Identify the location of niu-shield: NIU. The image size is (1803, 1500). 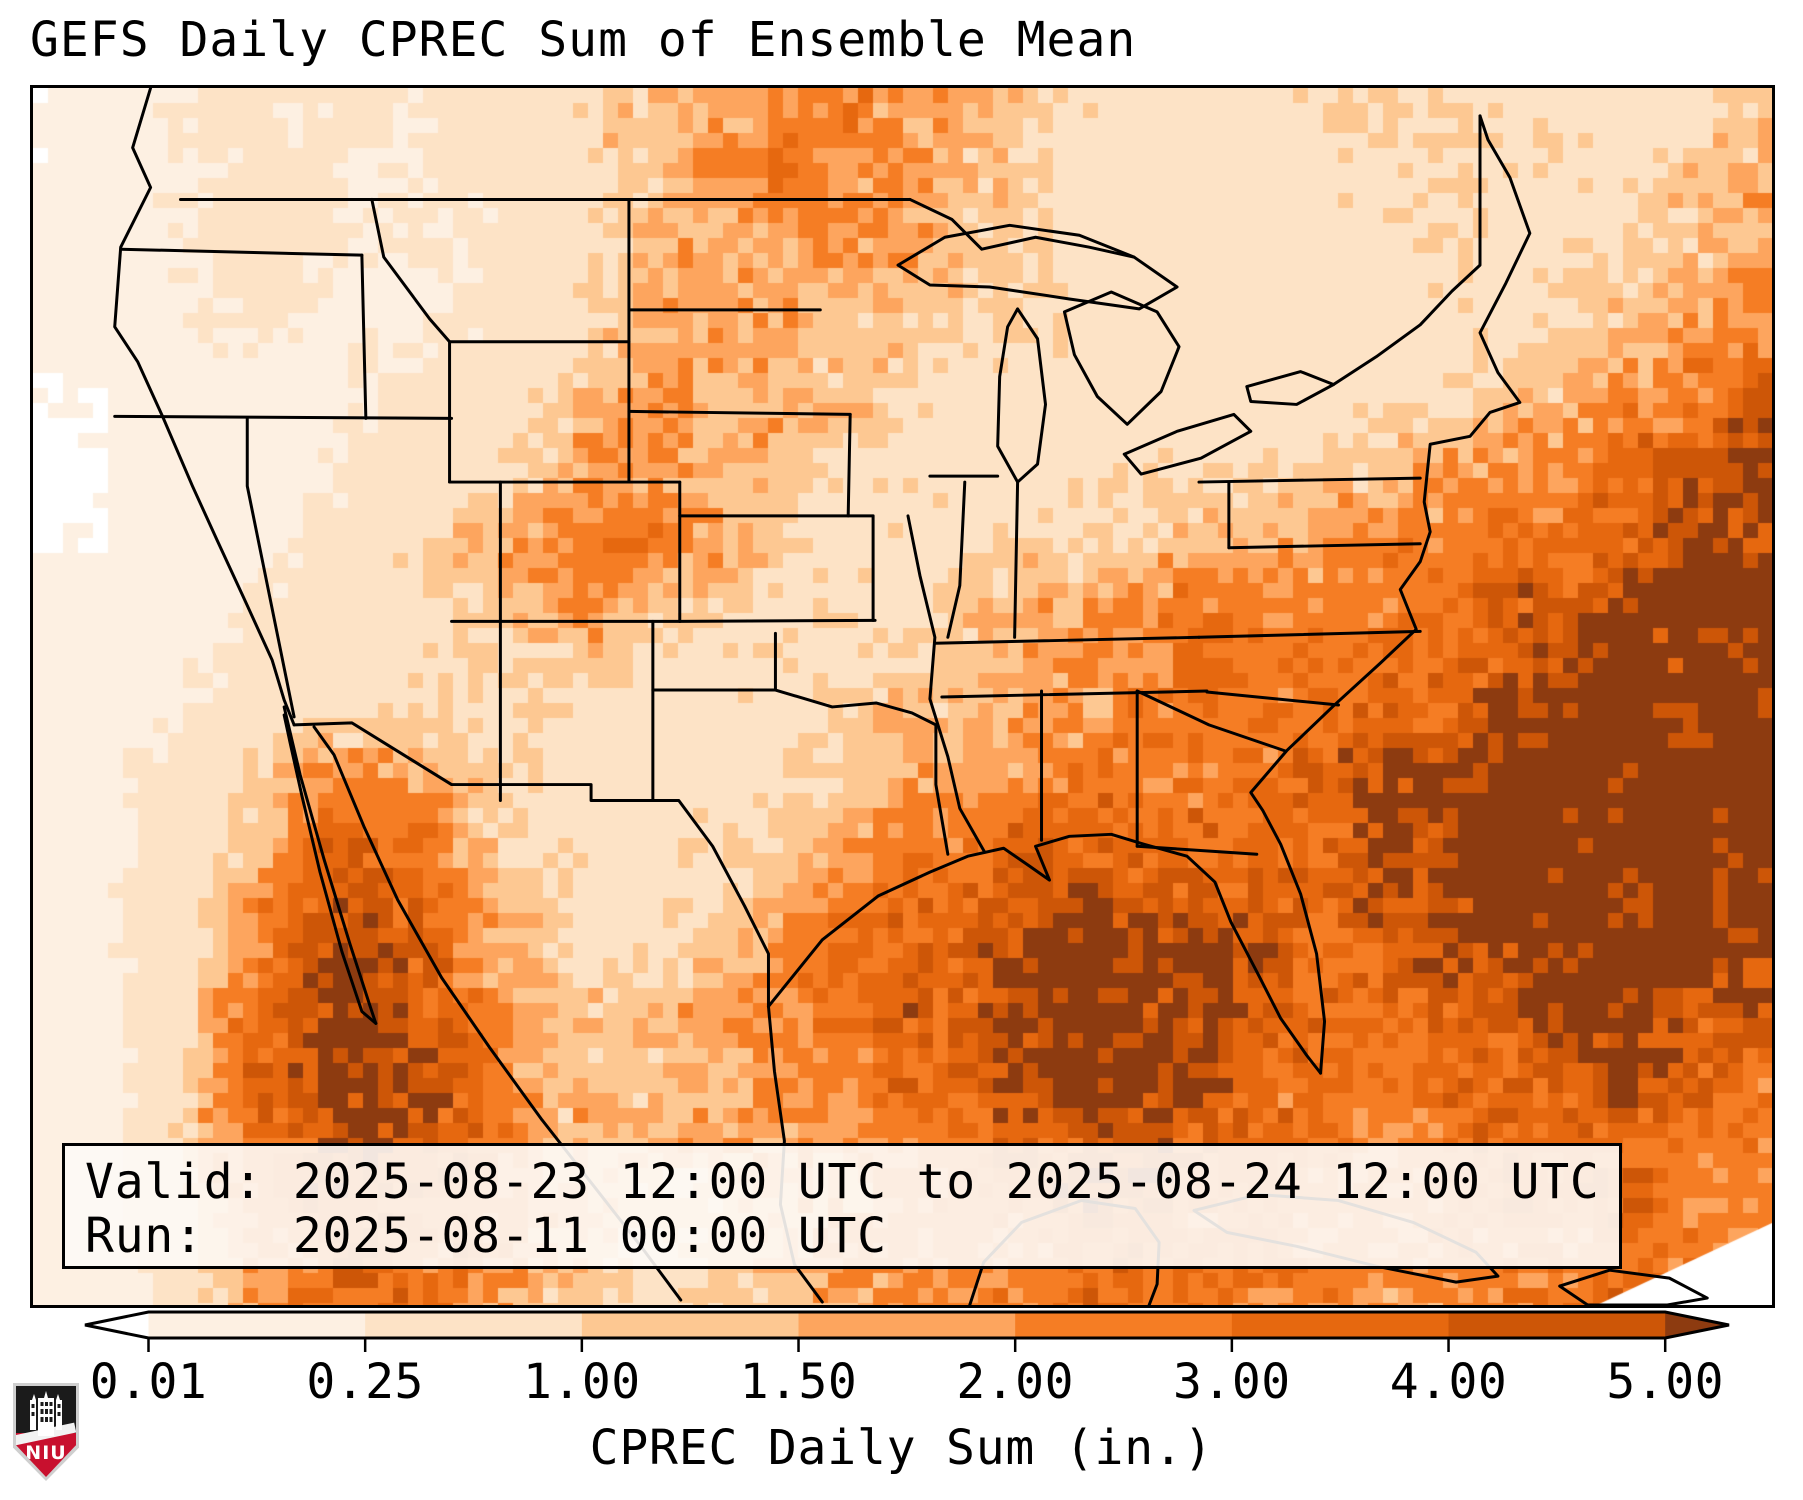
(46, 1431).